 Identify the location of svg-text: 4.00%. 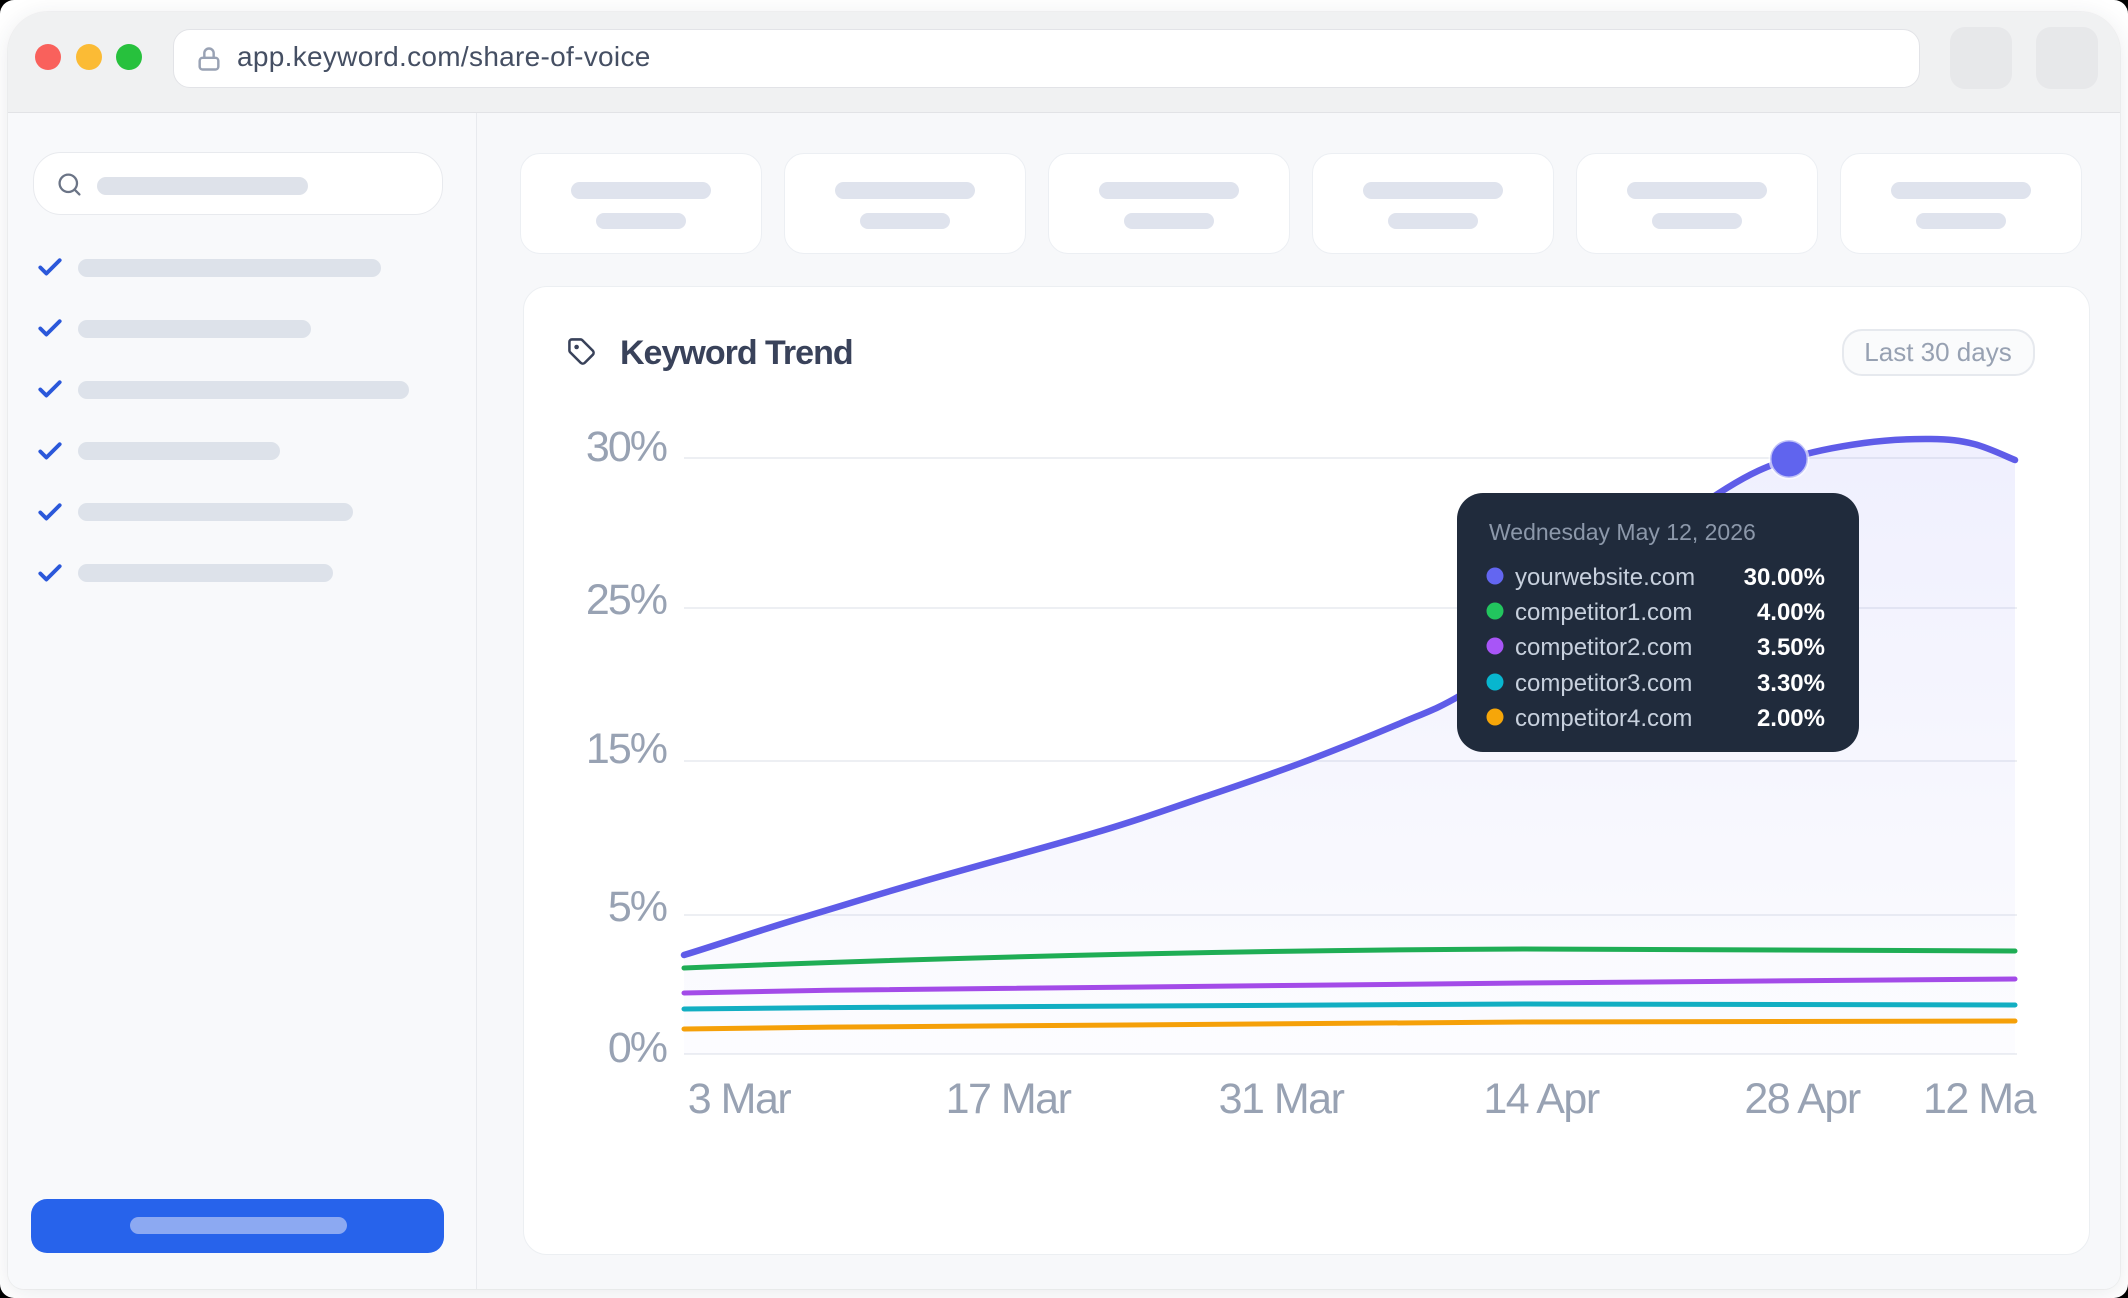
(1791, 612).